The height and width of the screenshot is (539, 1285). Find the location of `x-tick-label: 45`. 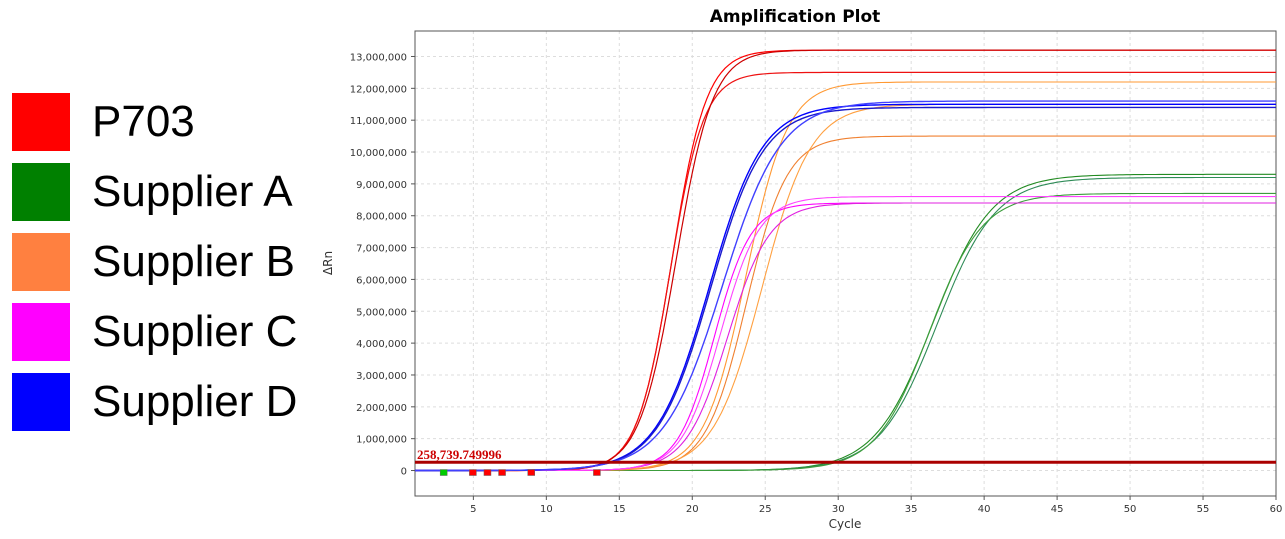

x-tick-label: 45 is located at coordinates (1057, 509).